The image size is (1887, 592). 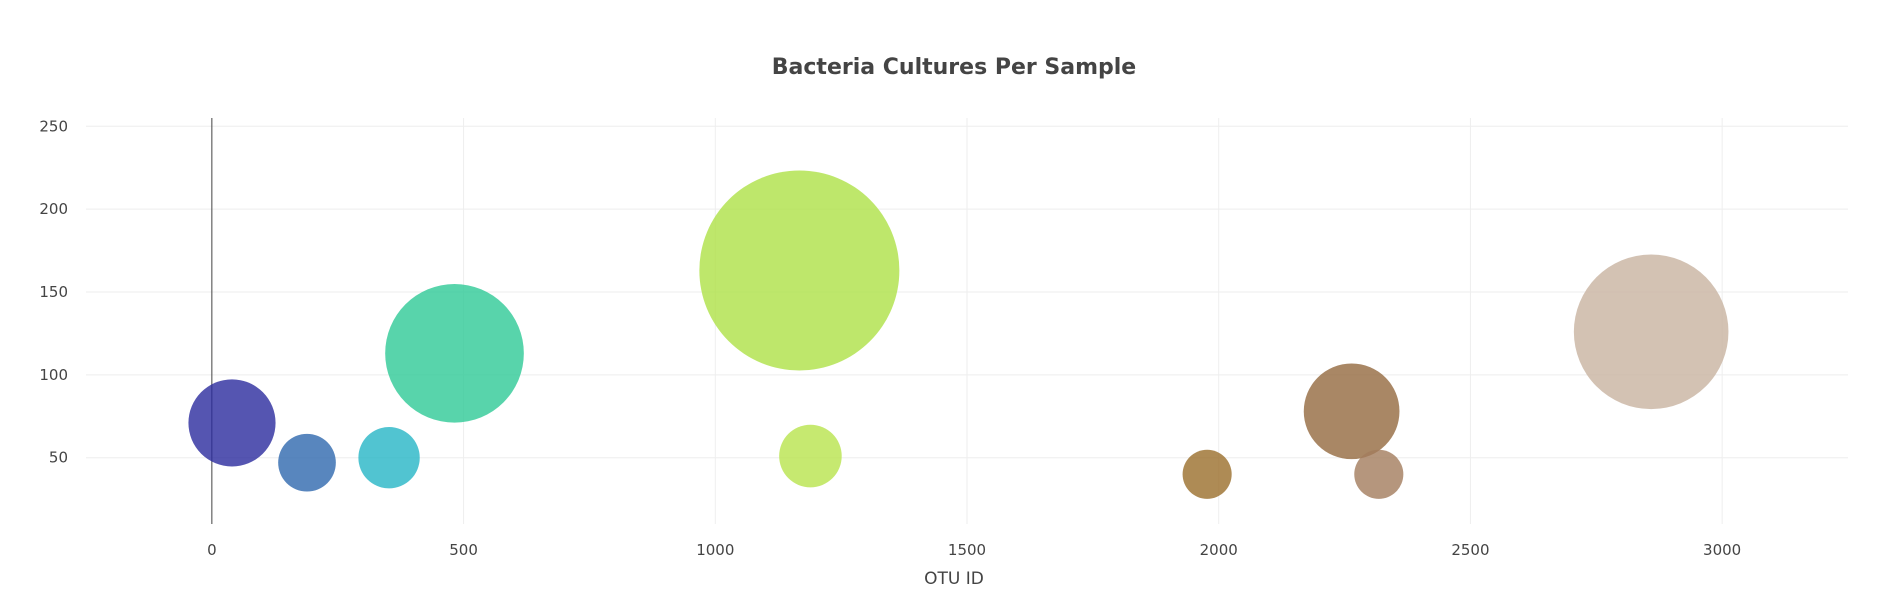 I want to click on x-tick-label: 3000, so click(x=1722, y=550).